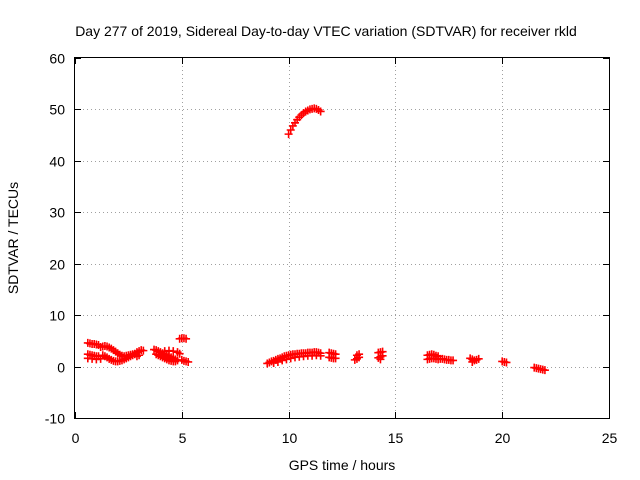 The width and height of the screenshot is (640, 480). What do you see at coordinates (610, 438) in the screenshot?
I see `x-tick-label: 25` at bounding box center [610, 438].